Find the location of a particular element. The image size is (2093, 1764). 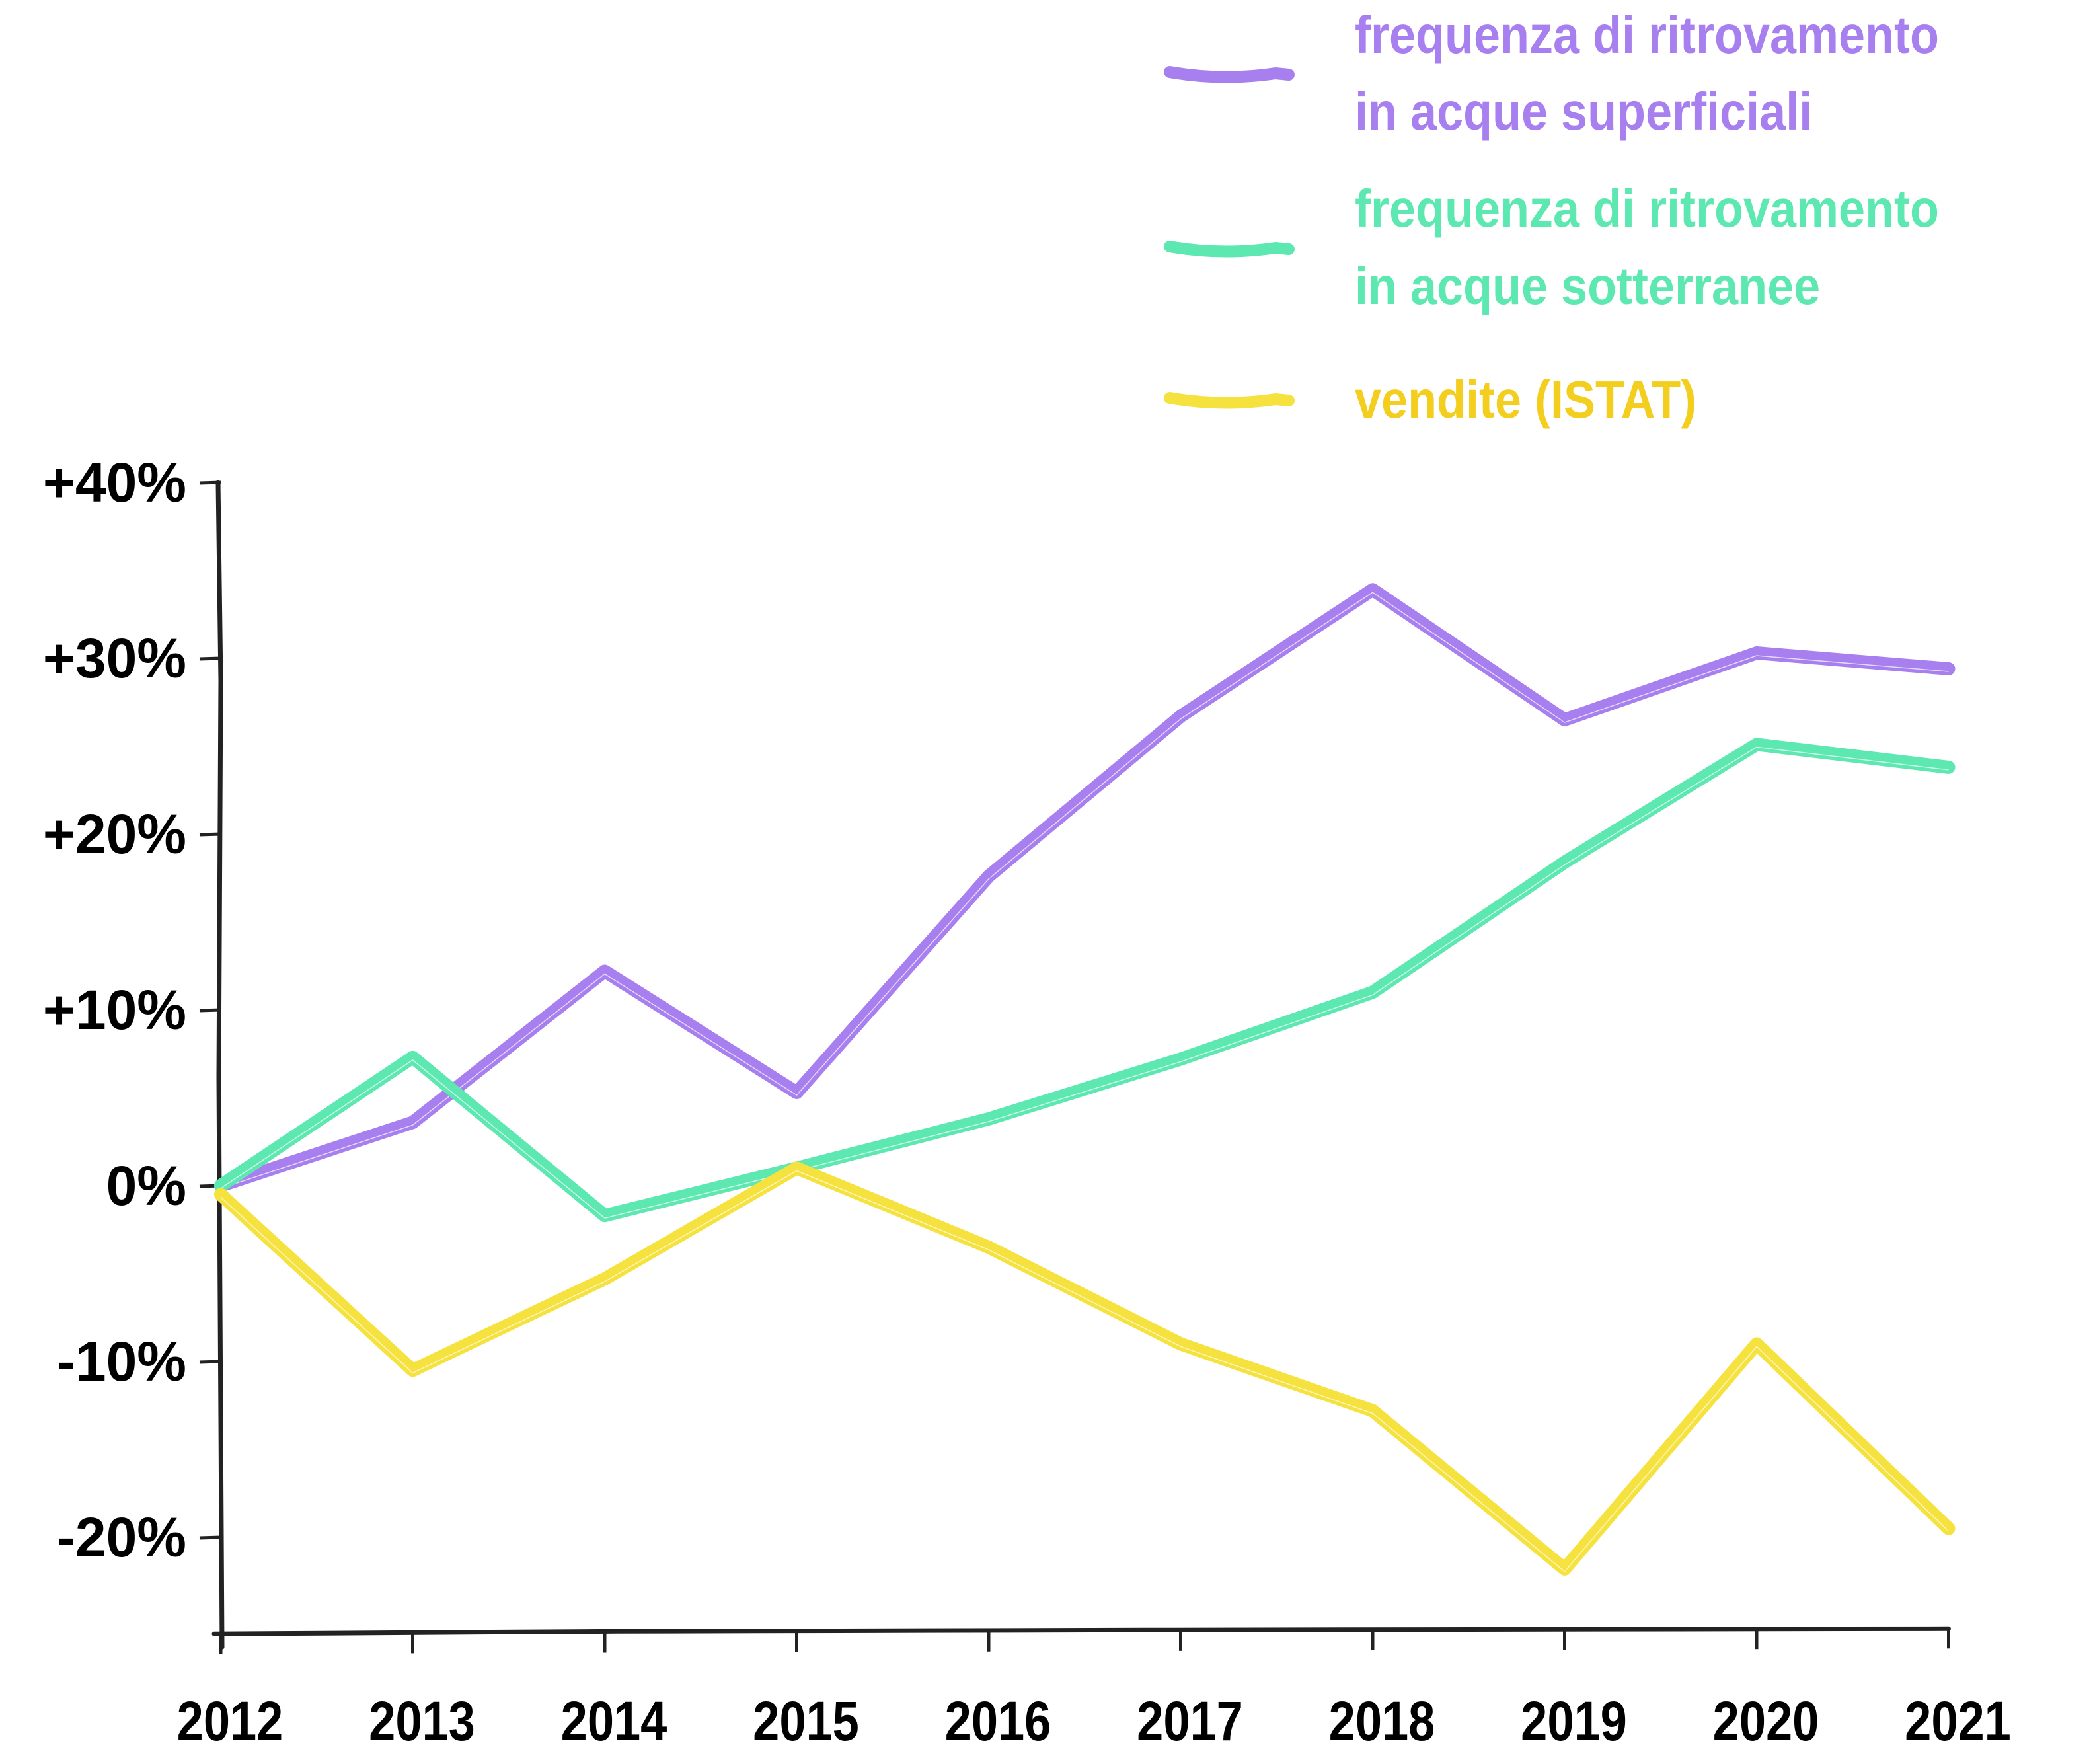

y-tick-label: -20% is located at coordinates (121, 1537).